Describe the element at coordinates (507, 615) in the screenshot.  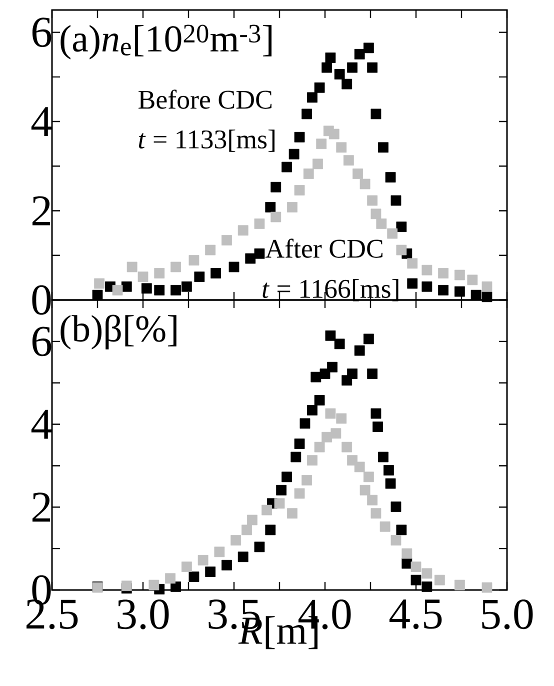
I see `x-tick-label: 5.0` at that location.